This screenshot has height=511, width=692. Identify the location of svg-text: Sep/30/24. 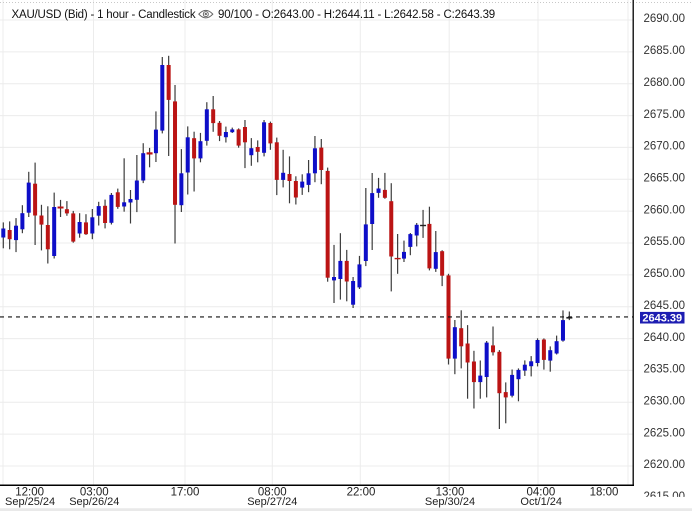
(450, 502).